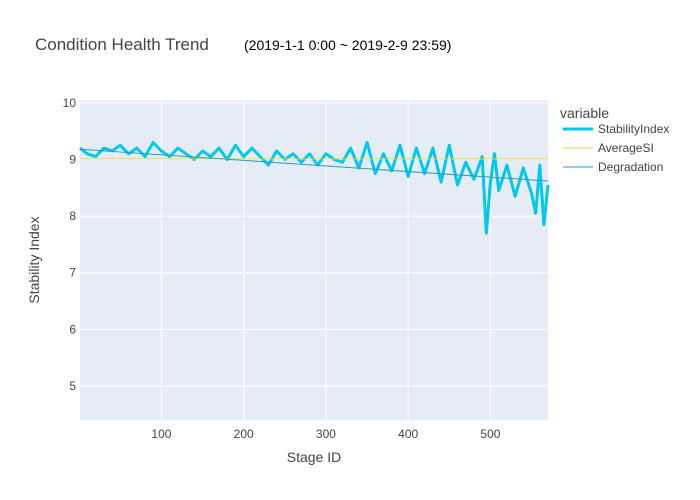 The image size is (700, 500). What do you see at coordinates (72, 216) in the screenshot?
I see `y-tick-label: 8` at bounding box center [72, 216].